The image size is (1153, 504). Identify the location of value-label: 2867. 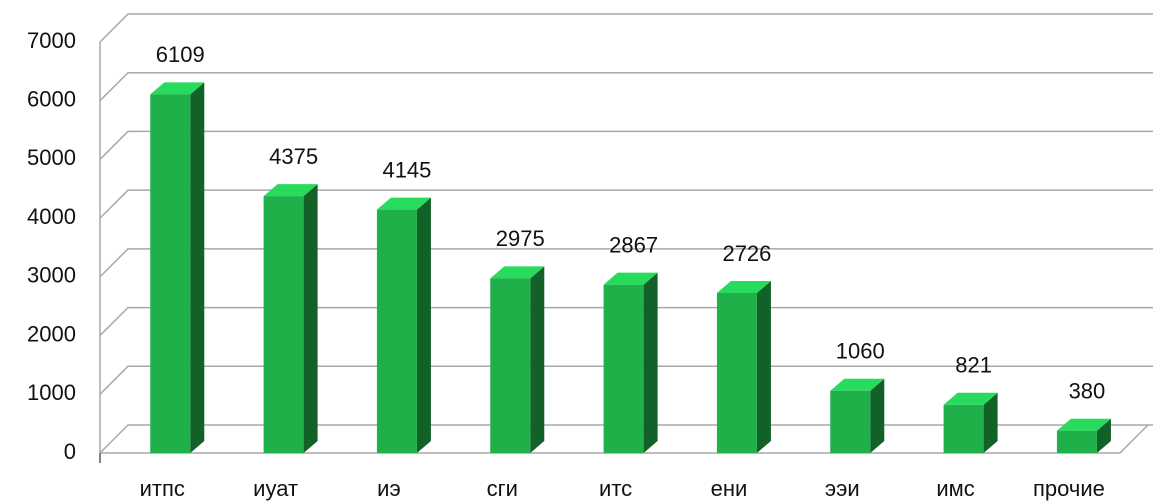
(633, 244).